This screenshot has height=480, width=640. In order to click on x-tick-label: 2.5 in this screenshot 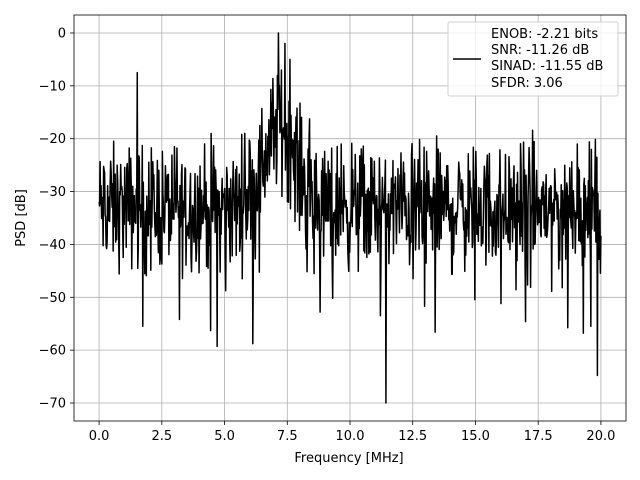, I will do `click(161, 436)`.